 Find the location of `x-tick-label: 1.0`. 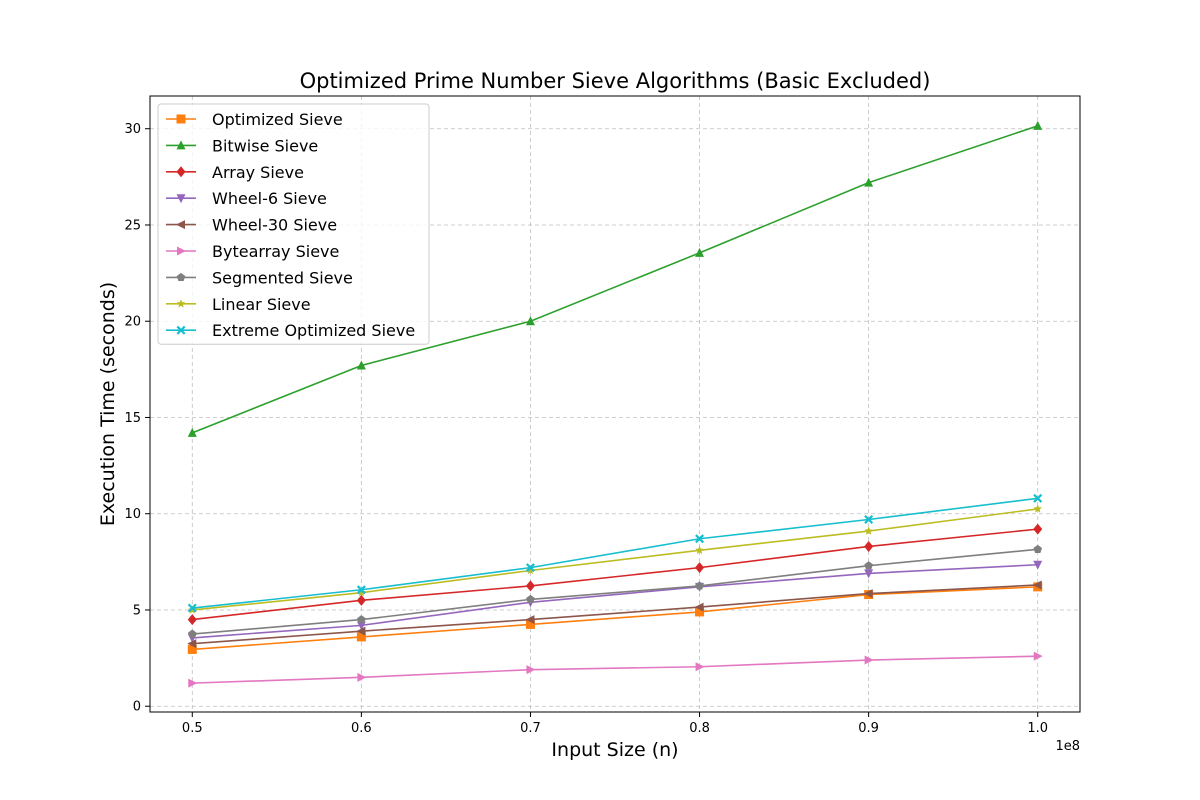

x-tick-label: 1.0 is located at coordinates (1037, 728).